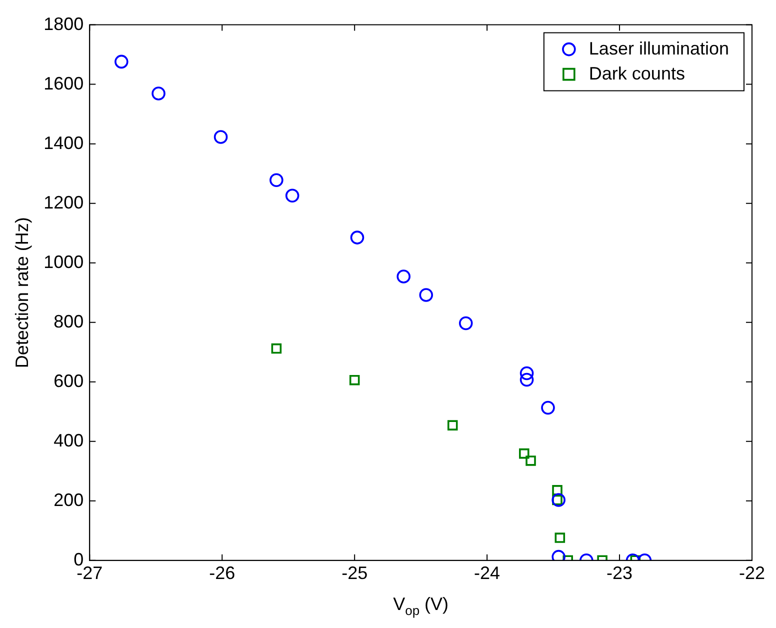 The image size is (776, 628). I want to click on x-tick-label: -24, so click(487, 573).